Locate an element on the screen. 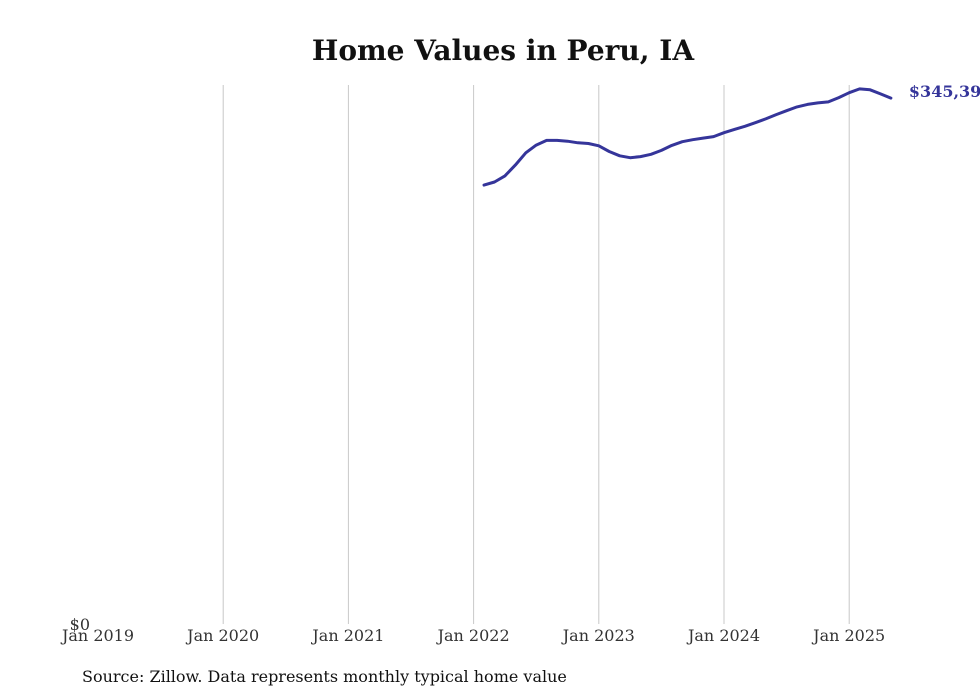  x-tick-label: Jan 2025 is located at coordinates (848, 635).